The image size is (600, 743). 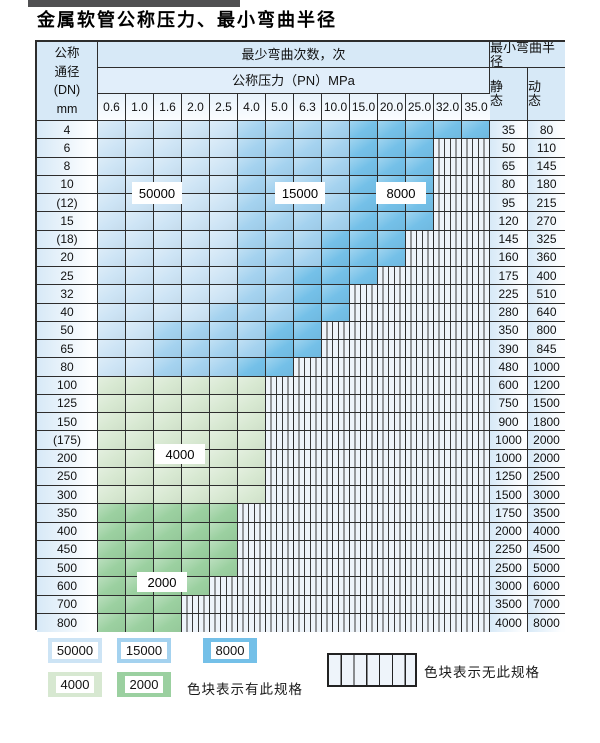 What do you see at coordinates (546, 440) in the screenshot?
I see `dynamic-radius-value: 2000` at bounding box center [546, 440].